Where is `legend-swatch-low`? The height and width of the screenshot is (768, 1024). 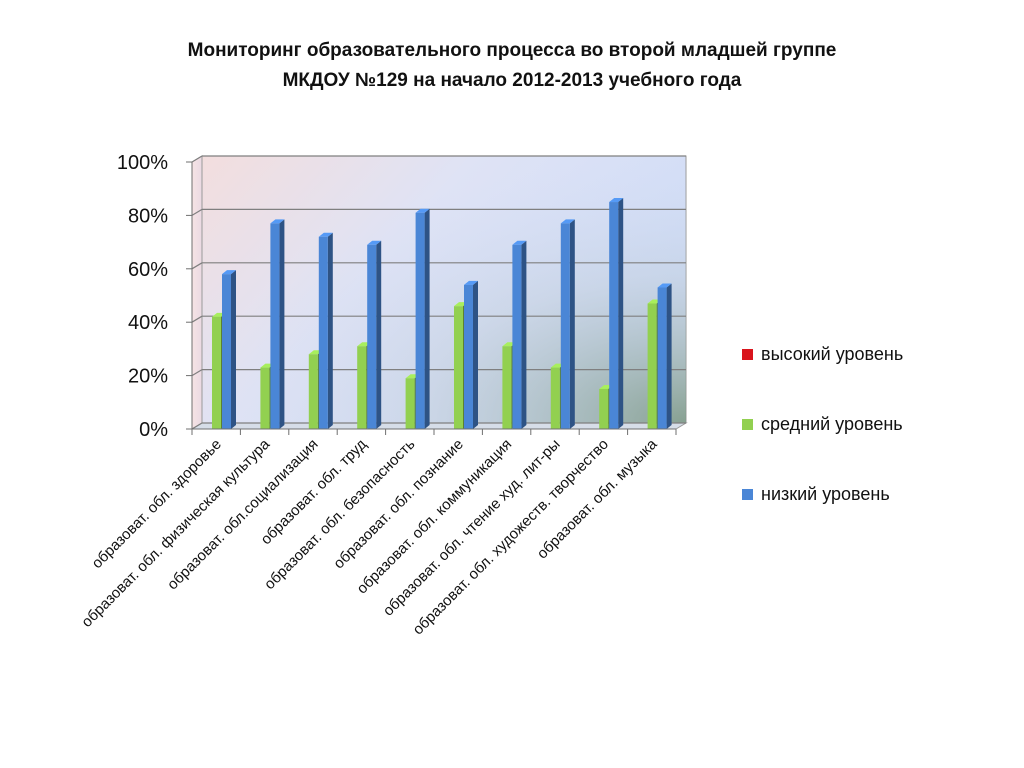
legend-swatch-low is located at coordinates (747, 494).